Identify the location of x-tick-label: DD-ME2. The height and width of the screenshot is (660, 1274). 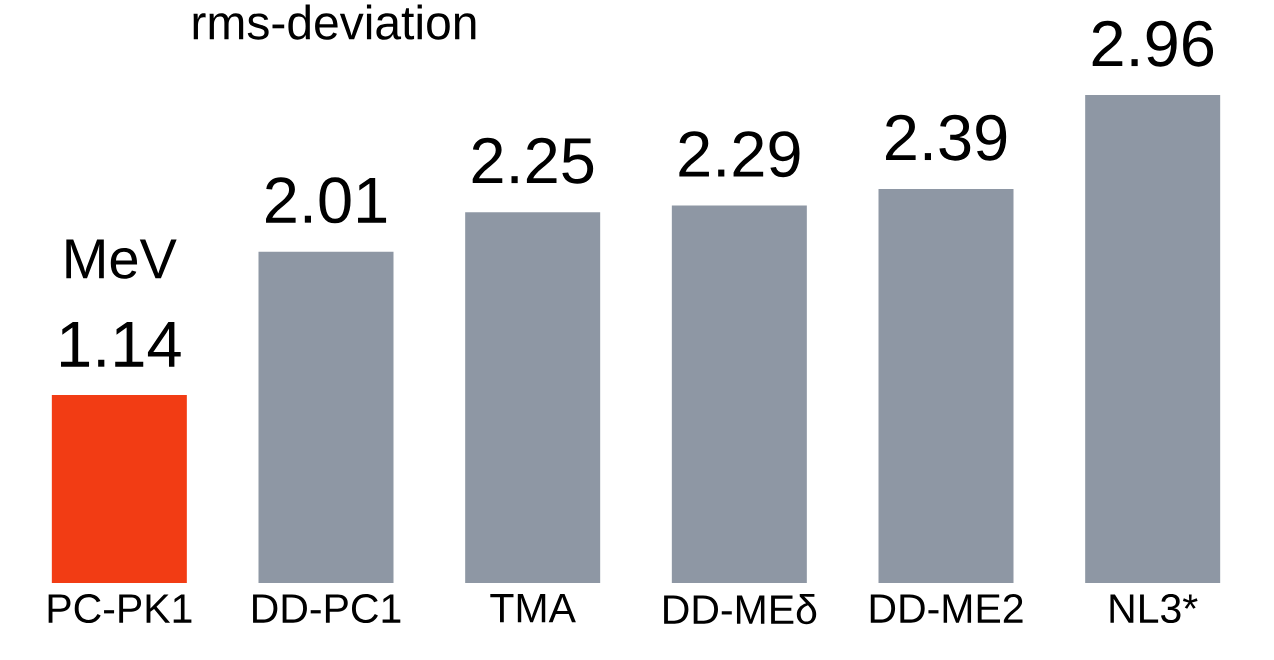
(946, 608).